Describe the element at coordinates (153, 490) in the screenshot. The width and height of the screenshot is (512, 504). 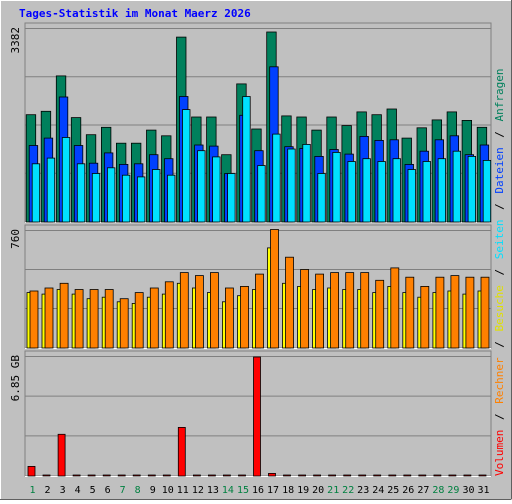
I see `day-label-9: 9` at that location.